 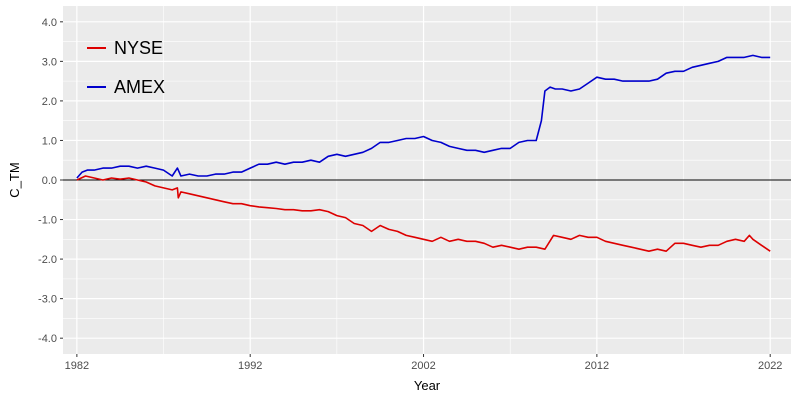 I want to click on legend-label-amex: AMEX, so click(x=139, y=87).